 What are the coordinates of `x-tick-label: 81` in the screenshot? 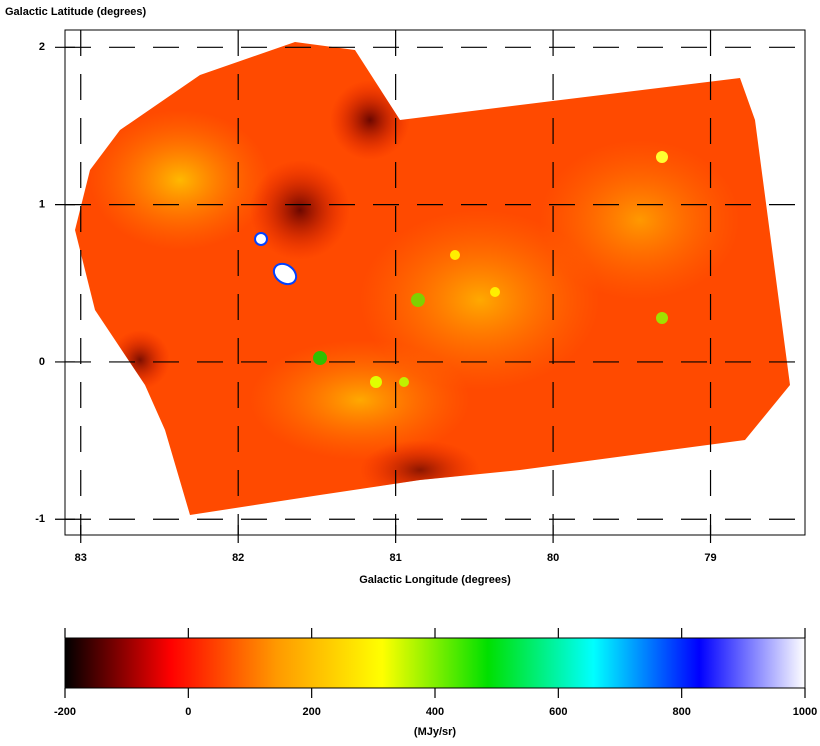 It's located at (396, 558).